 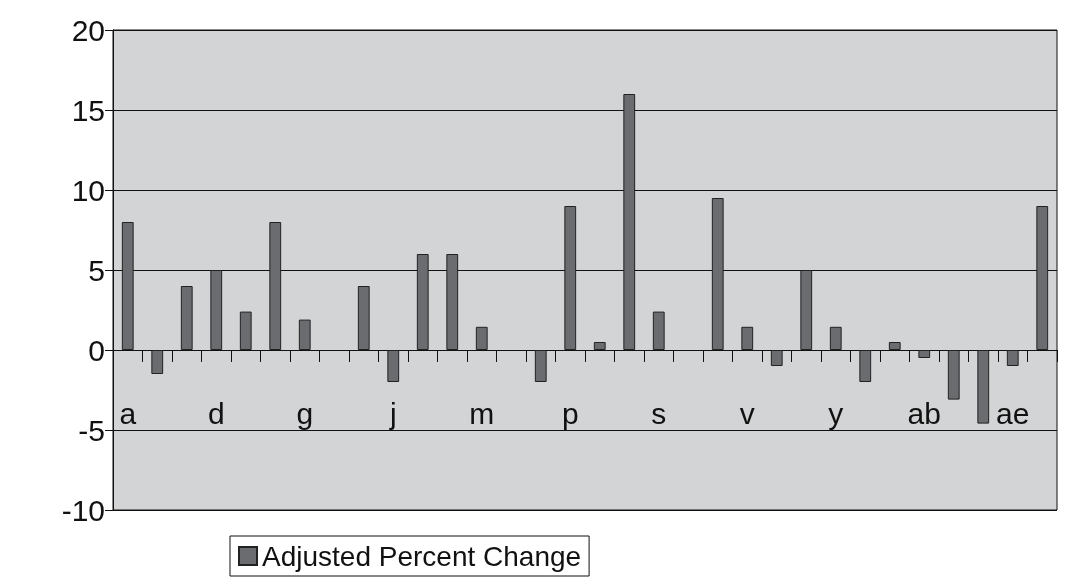 I want to click on x-tick-label: j, so click(x=392, y=413).